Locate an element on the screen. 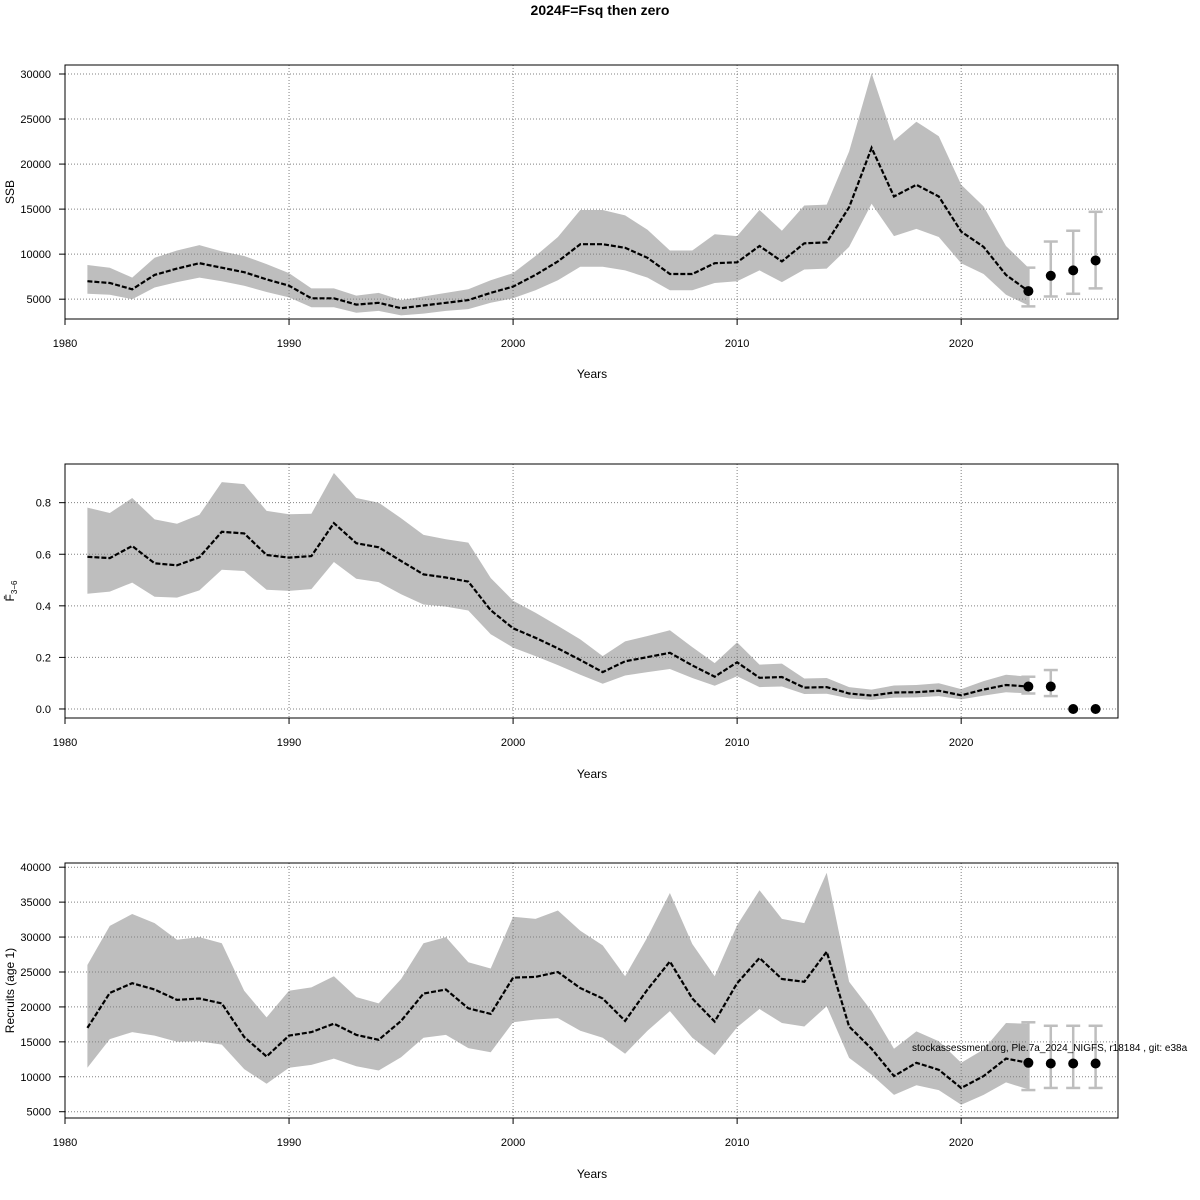 This screenshot has width=1200, height=1200. y-tick-label: 0.2 is located at coordinates (43, 658).